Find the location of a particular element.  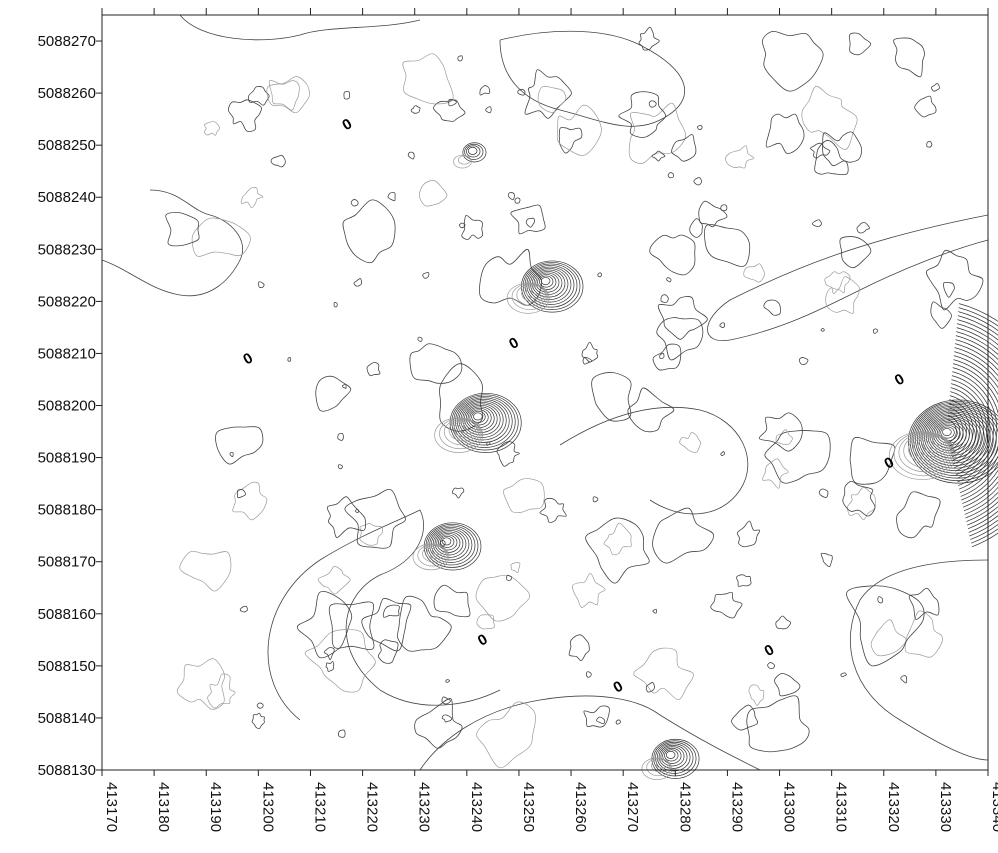

x-tick-label: 413290 is located at coordinates (736, 807).